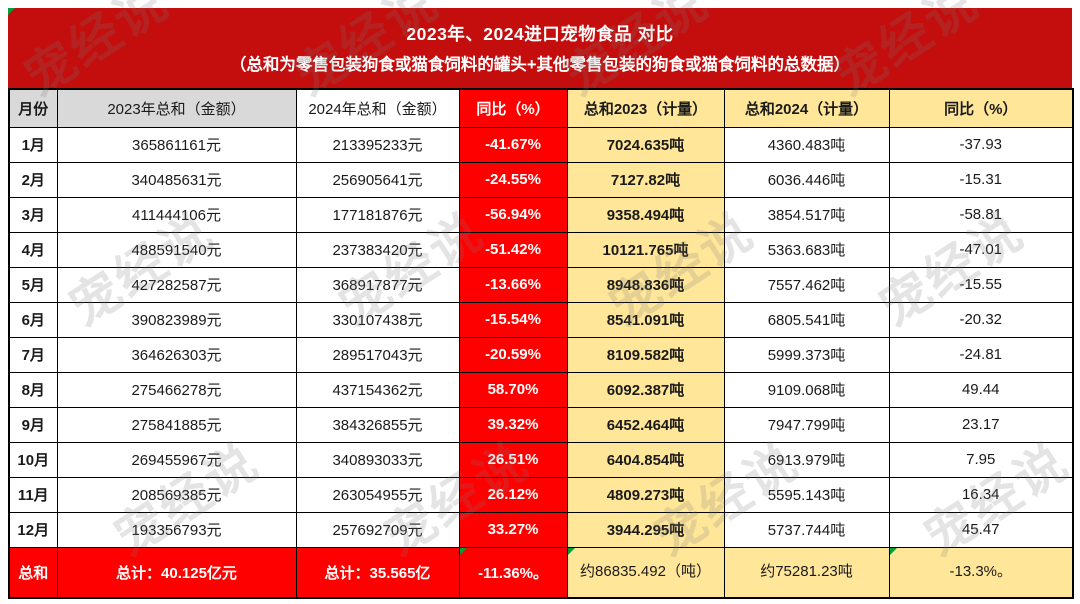 The width and height of the screenshot is (1080, 604). I want to click on cell-amount-2023: 365861161元, so click(176, 144).